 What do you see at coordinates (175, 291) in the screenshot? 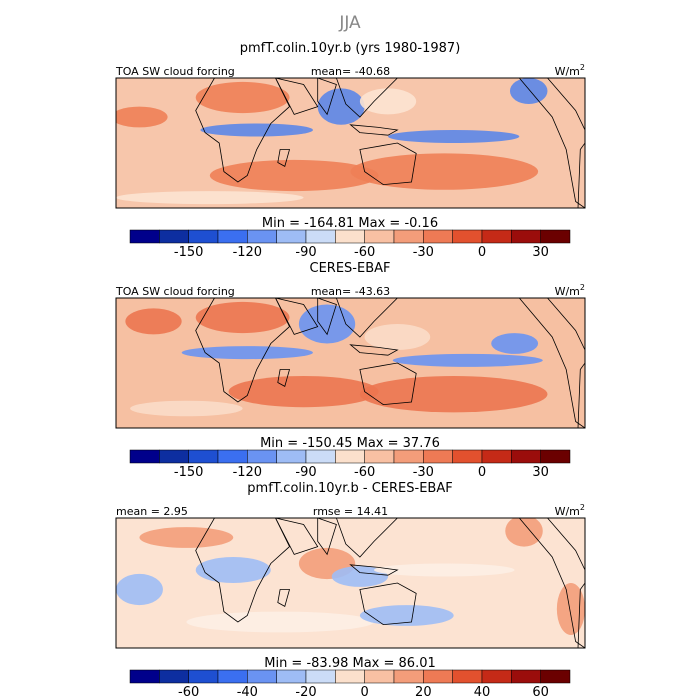
I see `panel-left-label: TOA SW cloud forcing` at bounding box center [175, 291].